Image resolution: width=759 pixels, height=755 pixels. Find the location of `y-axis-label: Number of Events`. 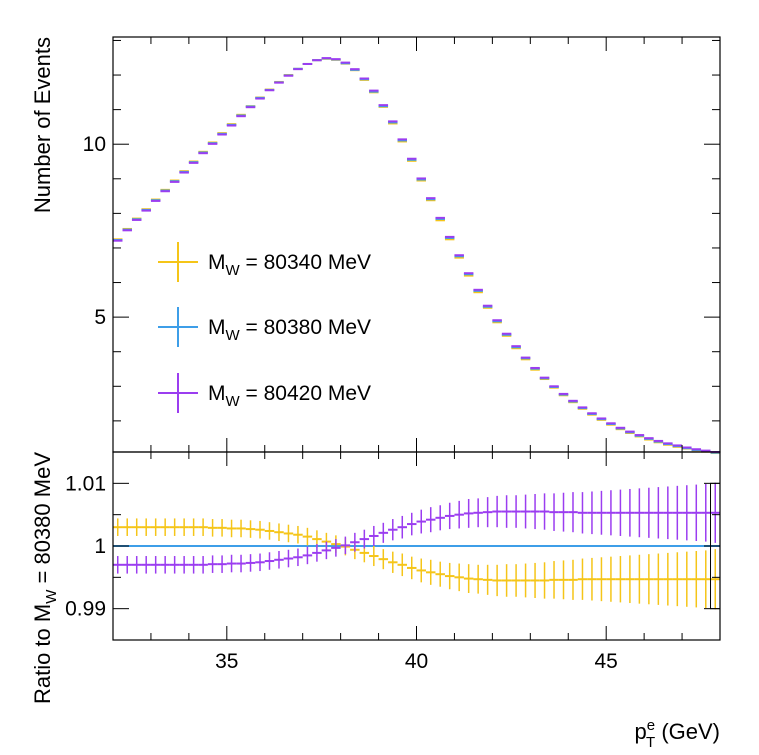

y-axis-label: Number of Events is located at coordinates (42, 125).